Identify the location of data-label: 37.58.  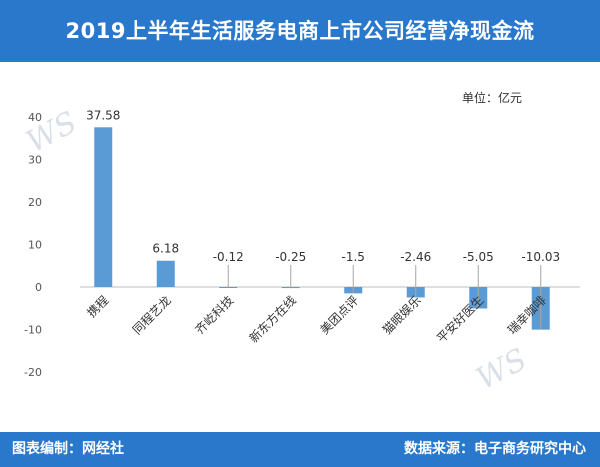
(103, 115).